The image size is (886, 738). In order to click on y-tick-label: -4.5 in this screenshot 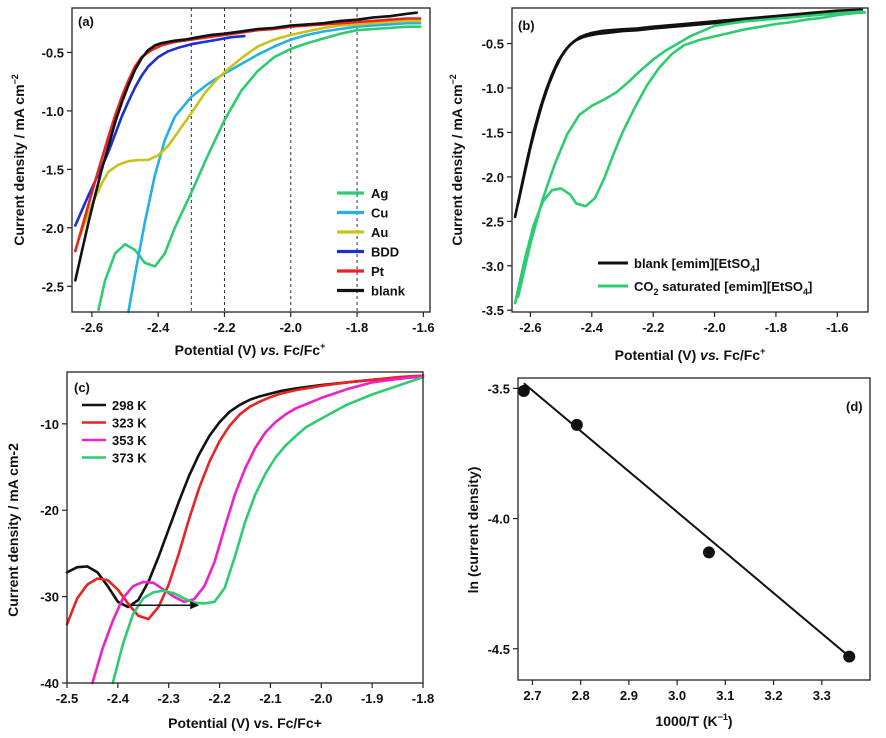, I will do `click(499, 649)`.